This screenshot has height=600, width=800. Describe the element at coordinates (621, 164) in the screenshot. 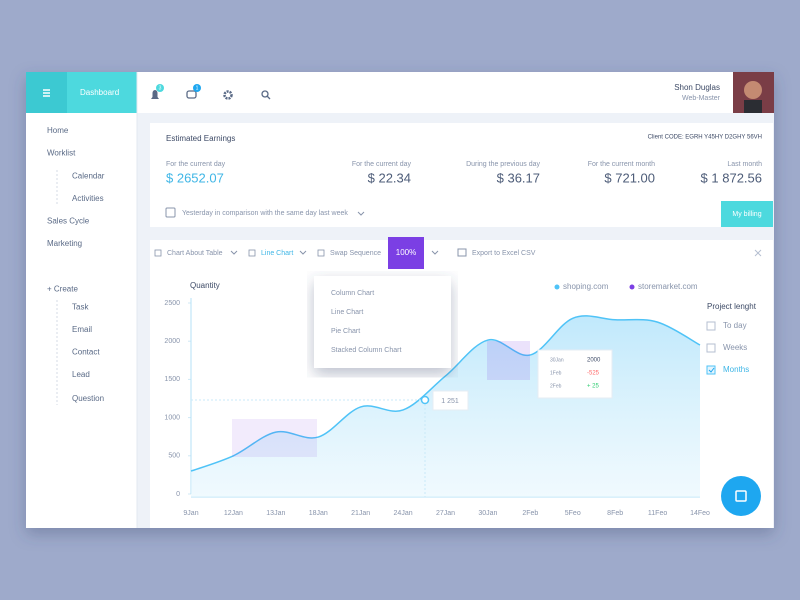

I see `earning-label: For the current month` at that location.